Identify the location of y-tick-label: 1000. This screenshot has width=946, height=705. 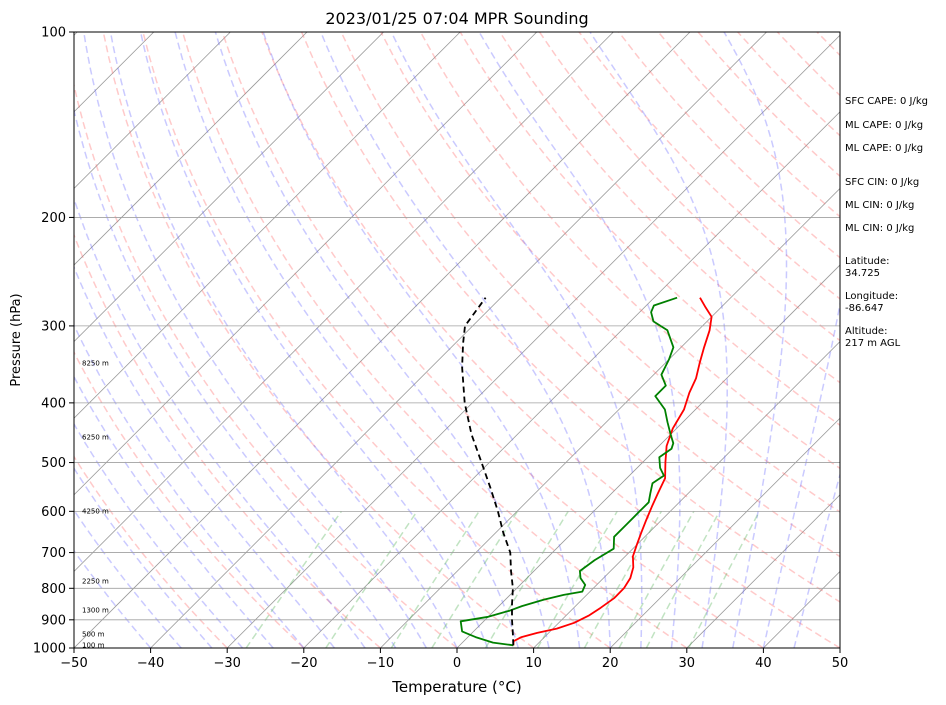
(49, 649).